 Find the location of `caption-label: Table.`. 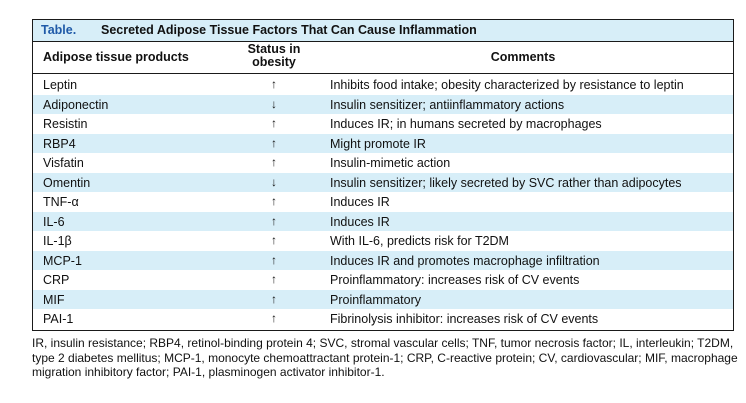

caption-label: Table. is located at coordinates (59, 30).